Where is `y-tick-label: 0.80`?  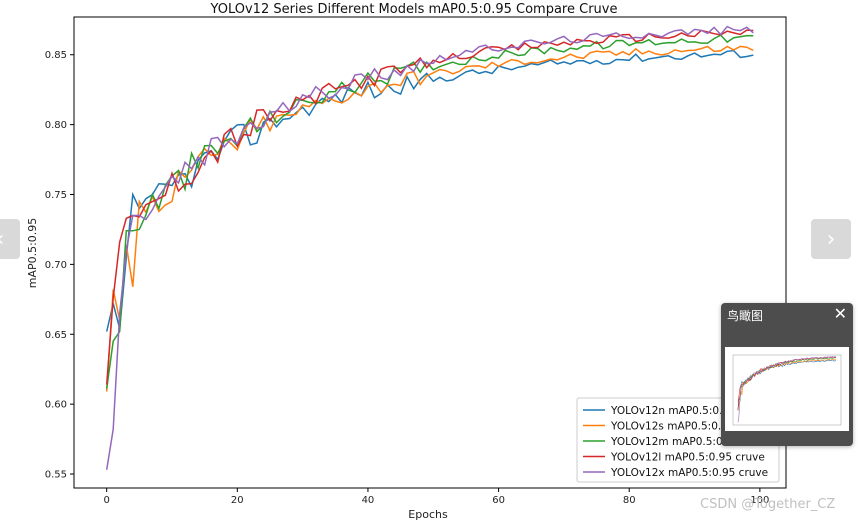 y-tick-label: 0.80 is located at coordinates (56, 125).